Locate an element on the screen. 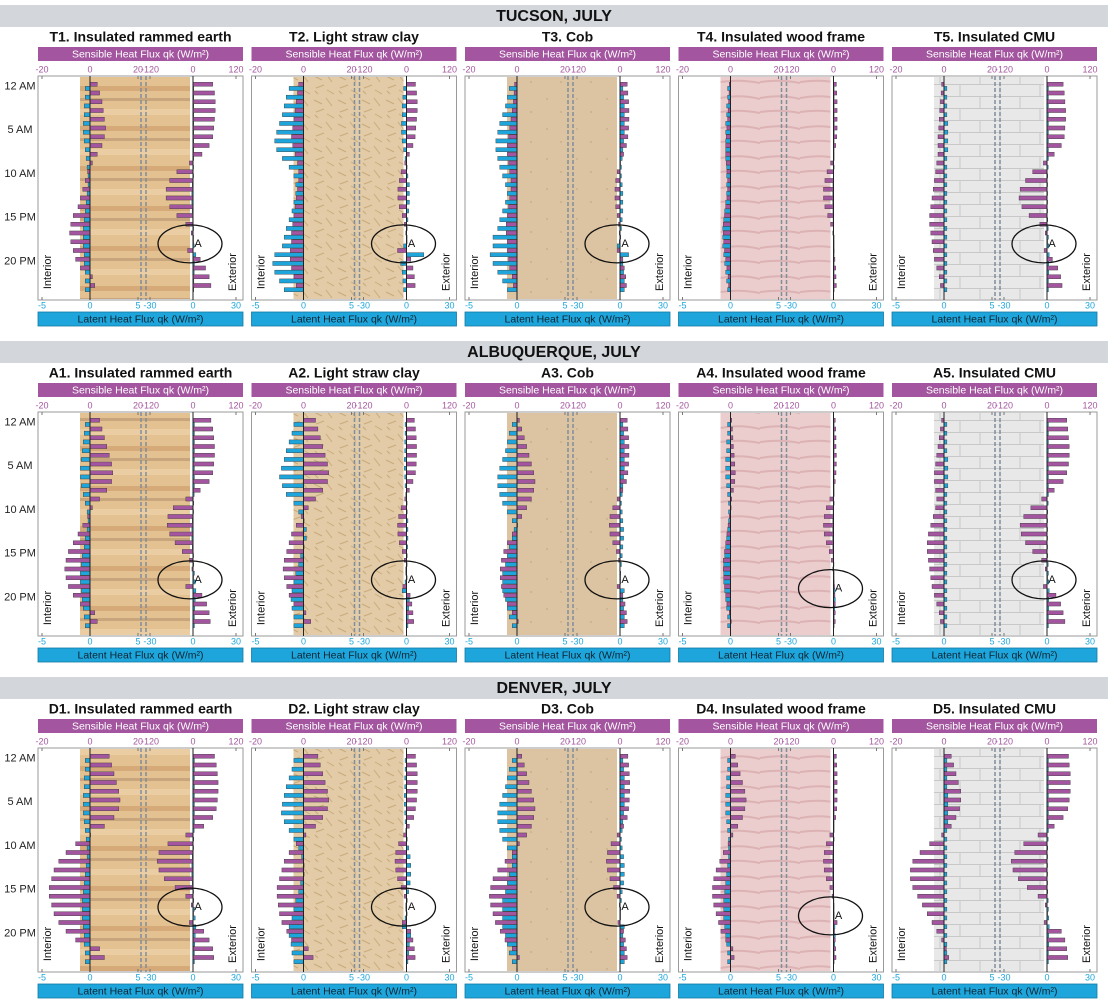 The width and height of the screenshot is (1108, 1000). annotation-ellipse is located at coordinates (403, 907).